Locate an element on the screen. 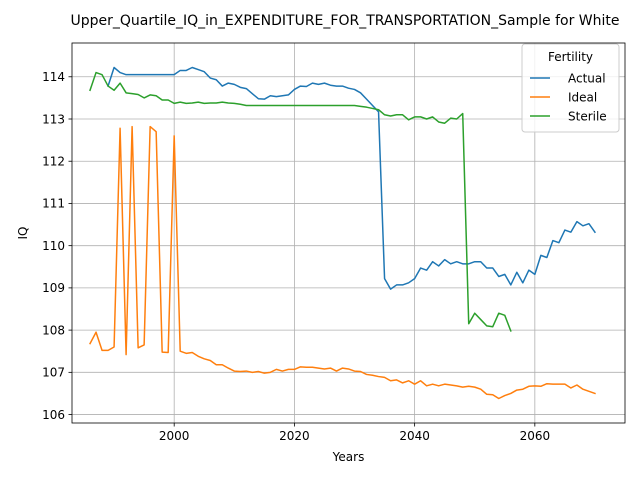 The height and width of the screenshot is (480, 640). x-tick-label: 2060 is located at coordinates (535, 436).